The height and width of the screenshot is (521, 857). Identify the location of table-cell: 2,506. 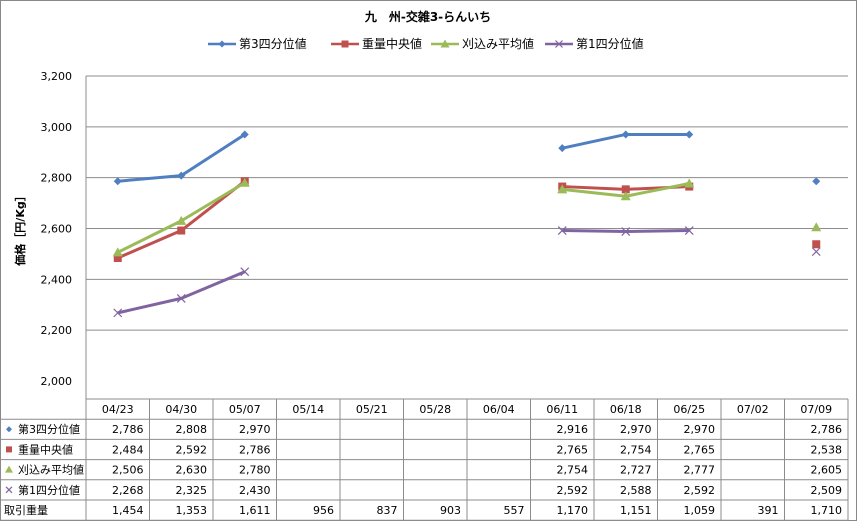
(128, 470).